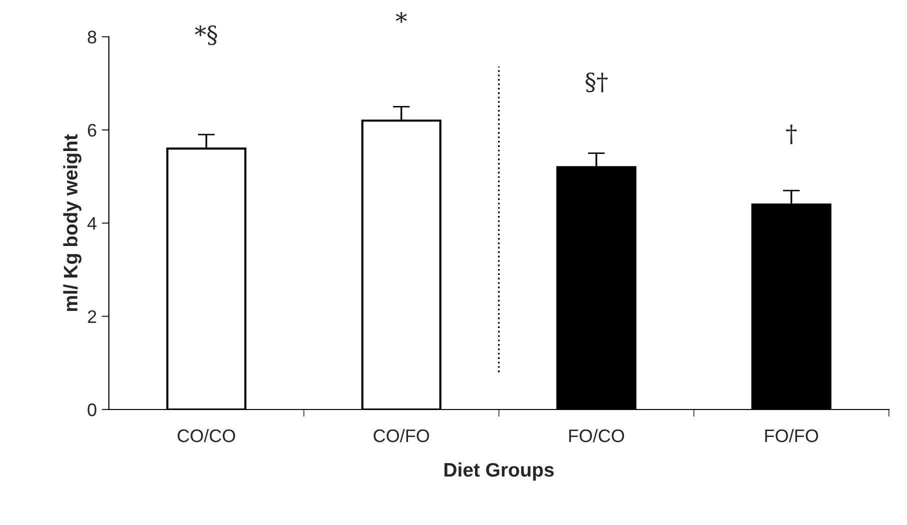  Describe the element at coordinates (402, 435) in the screenshot. I see `x-tick-label: CO/FO` at that location.